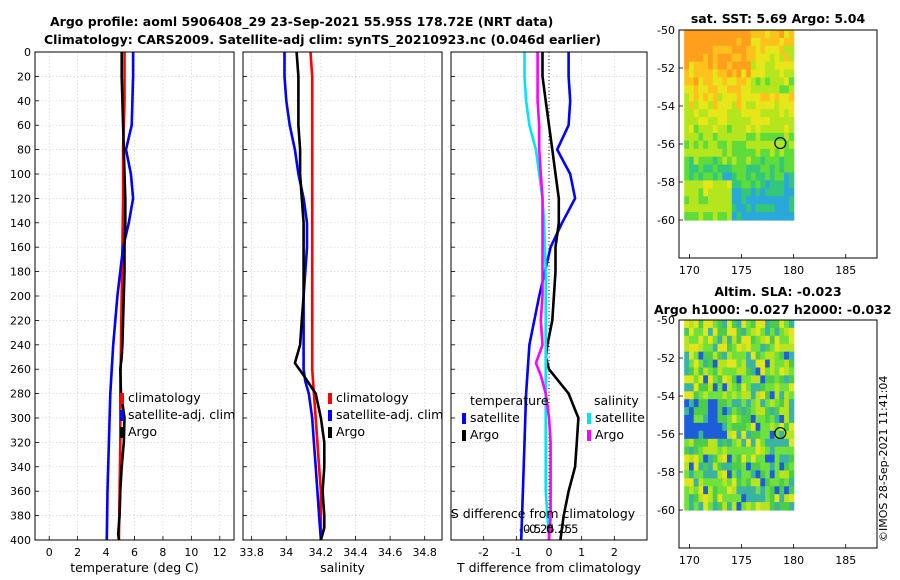 This screenshot has width=900, height=580. I want to click on temperature_panel-xtick-label: 10, so click(191, 552).